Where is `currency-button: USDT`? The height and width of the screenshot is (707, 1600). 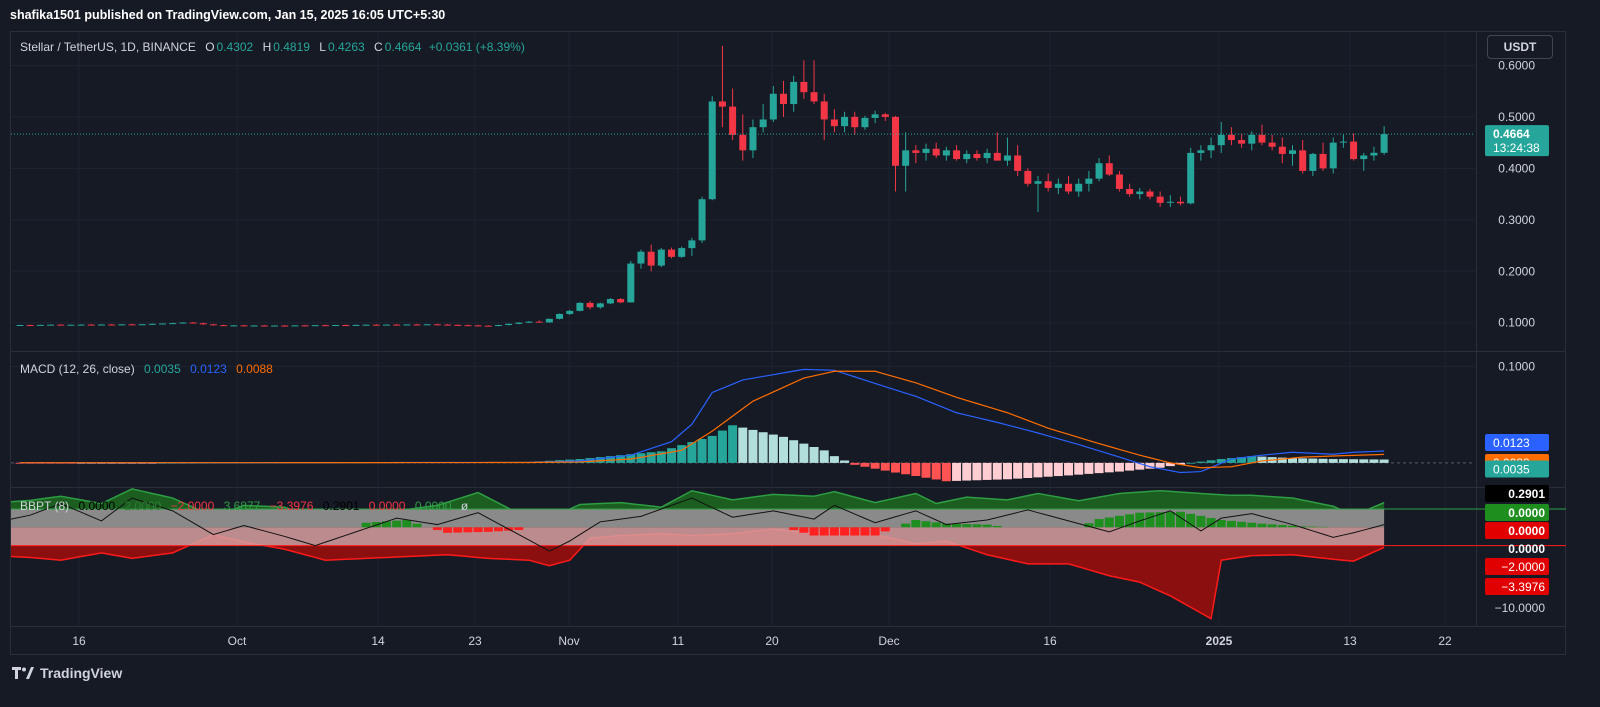 currency-button: USDT is located at coordinates (1520, 47).